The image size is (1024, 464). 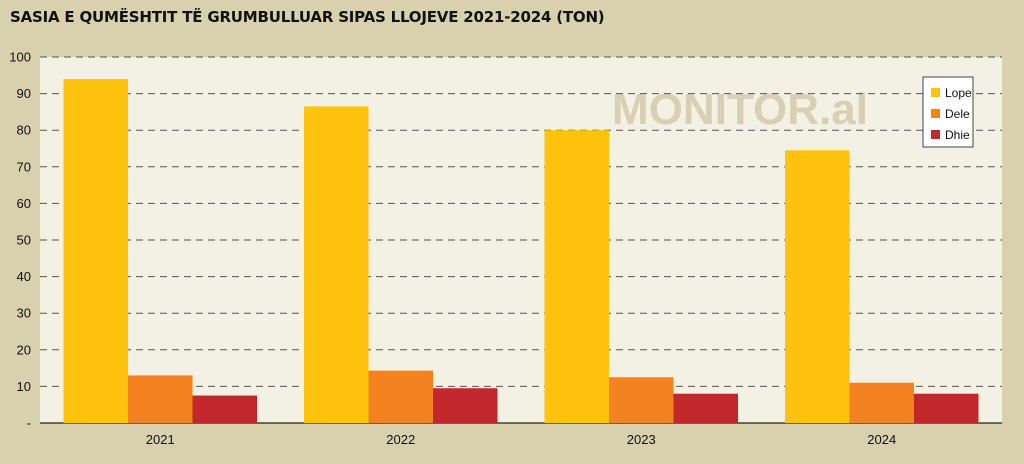 What do you see at coordinates (29, 423) in the screenshot?
I see `y-tick-label: -` at bounding box center [29, 423].